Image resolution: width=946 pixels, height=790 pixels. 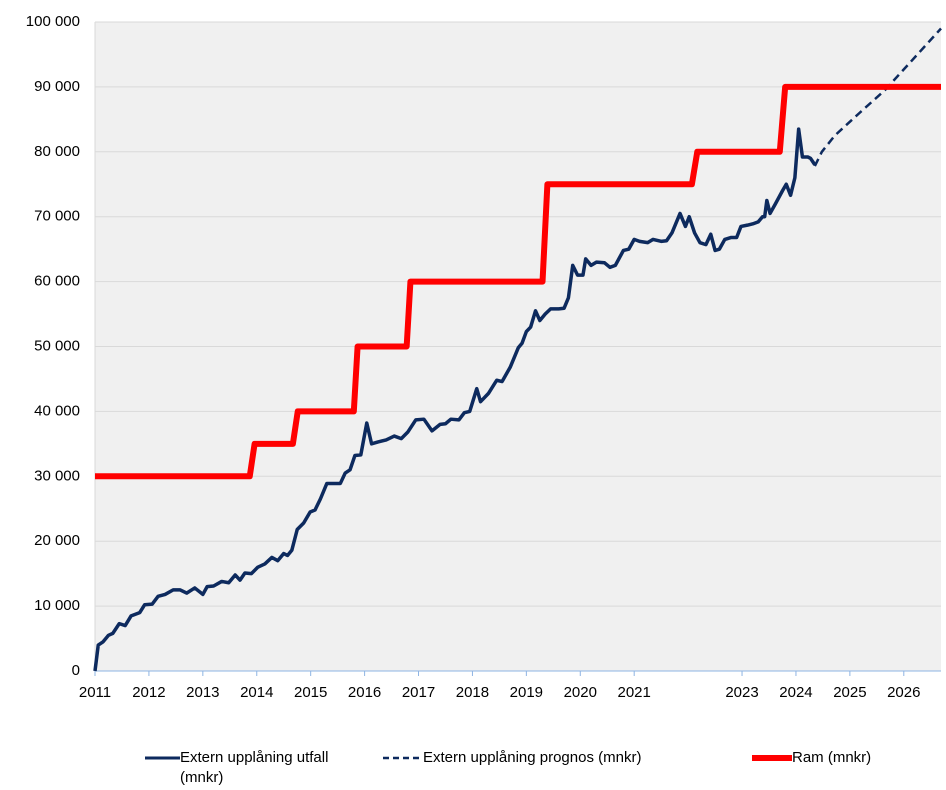 I want to click on y-tick-label: 10 000, so click(x=57, y=605).